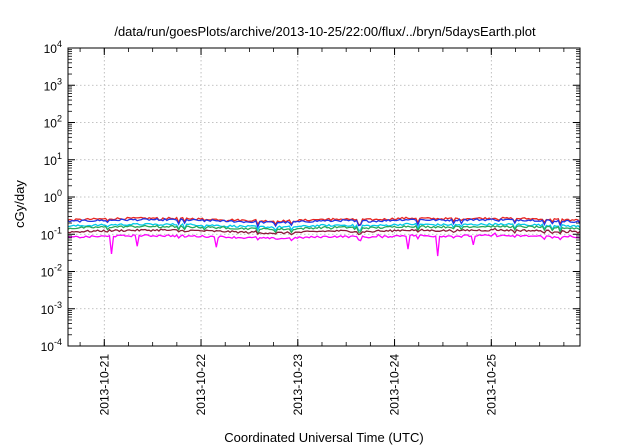  Describe the element at coordinates (104, 385) in the screenshot. I see `x-tick-label: 2013-10-21` at that location.